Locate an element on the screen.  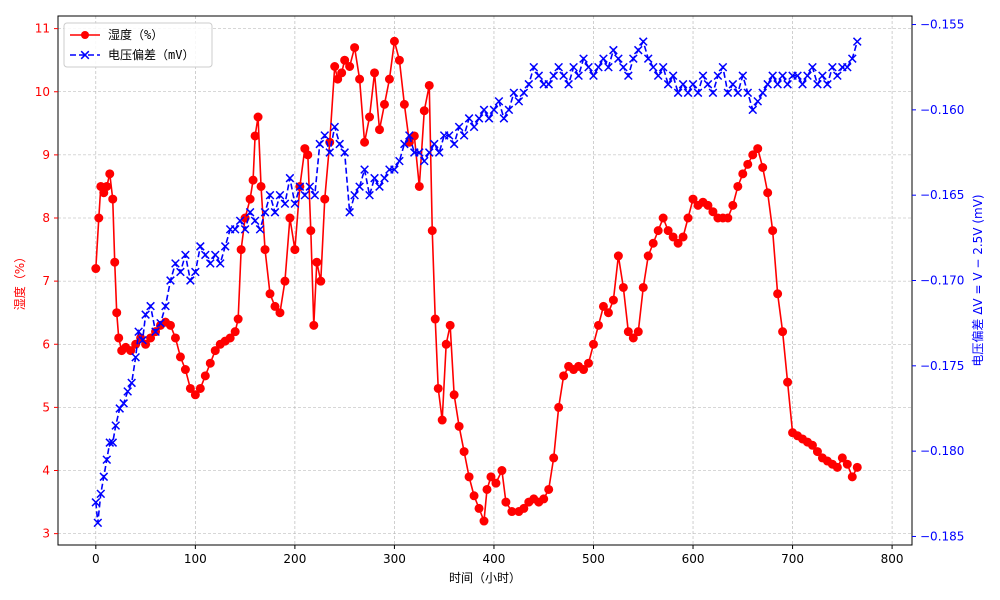
x-tick-label: 400 is located at coordinates (494, 559).